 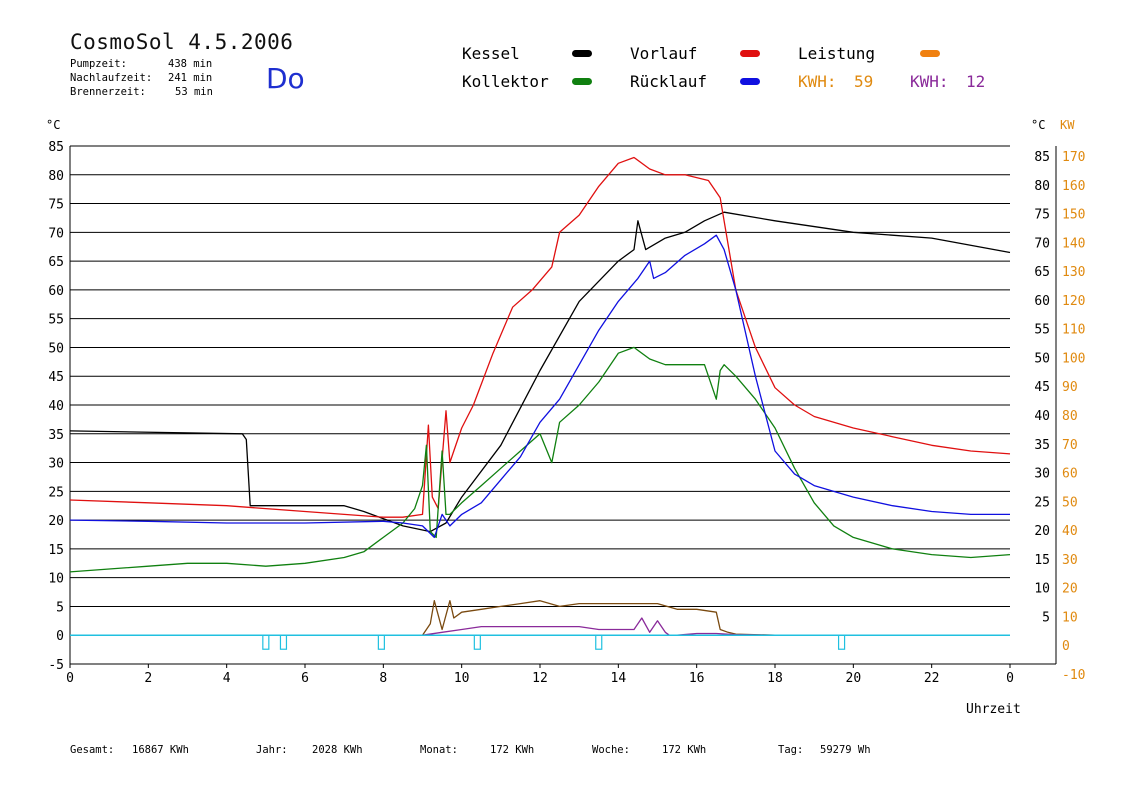 I want to click on y-tick-right-c: 25, so click(x=1042, y=502).